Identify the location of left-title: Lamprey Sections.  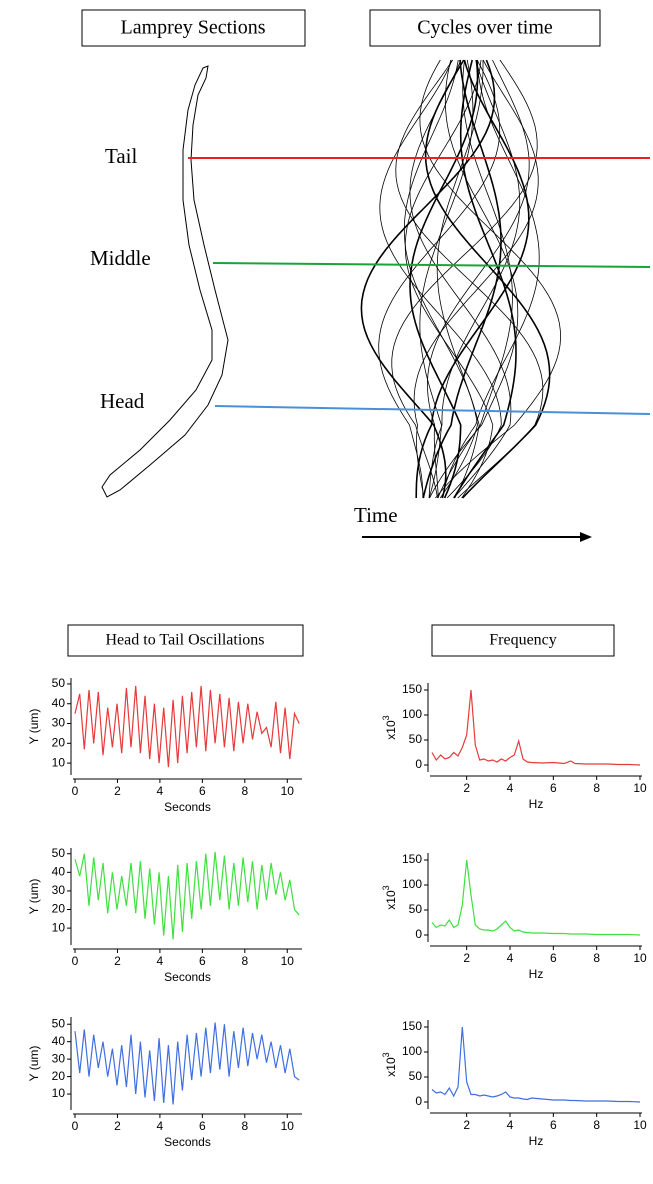
(193, 28).